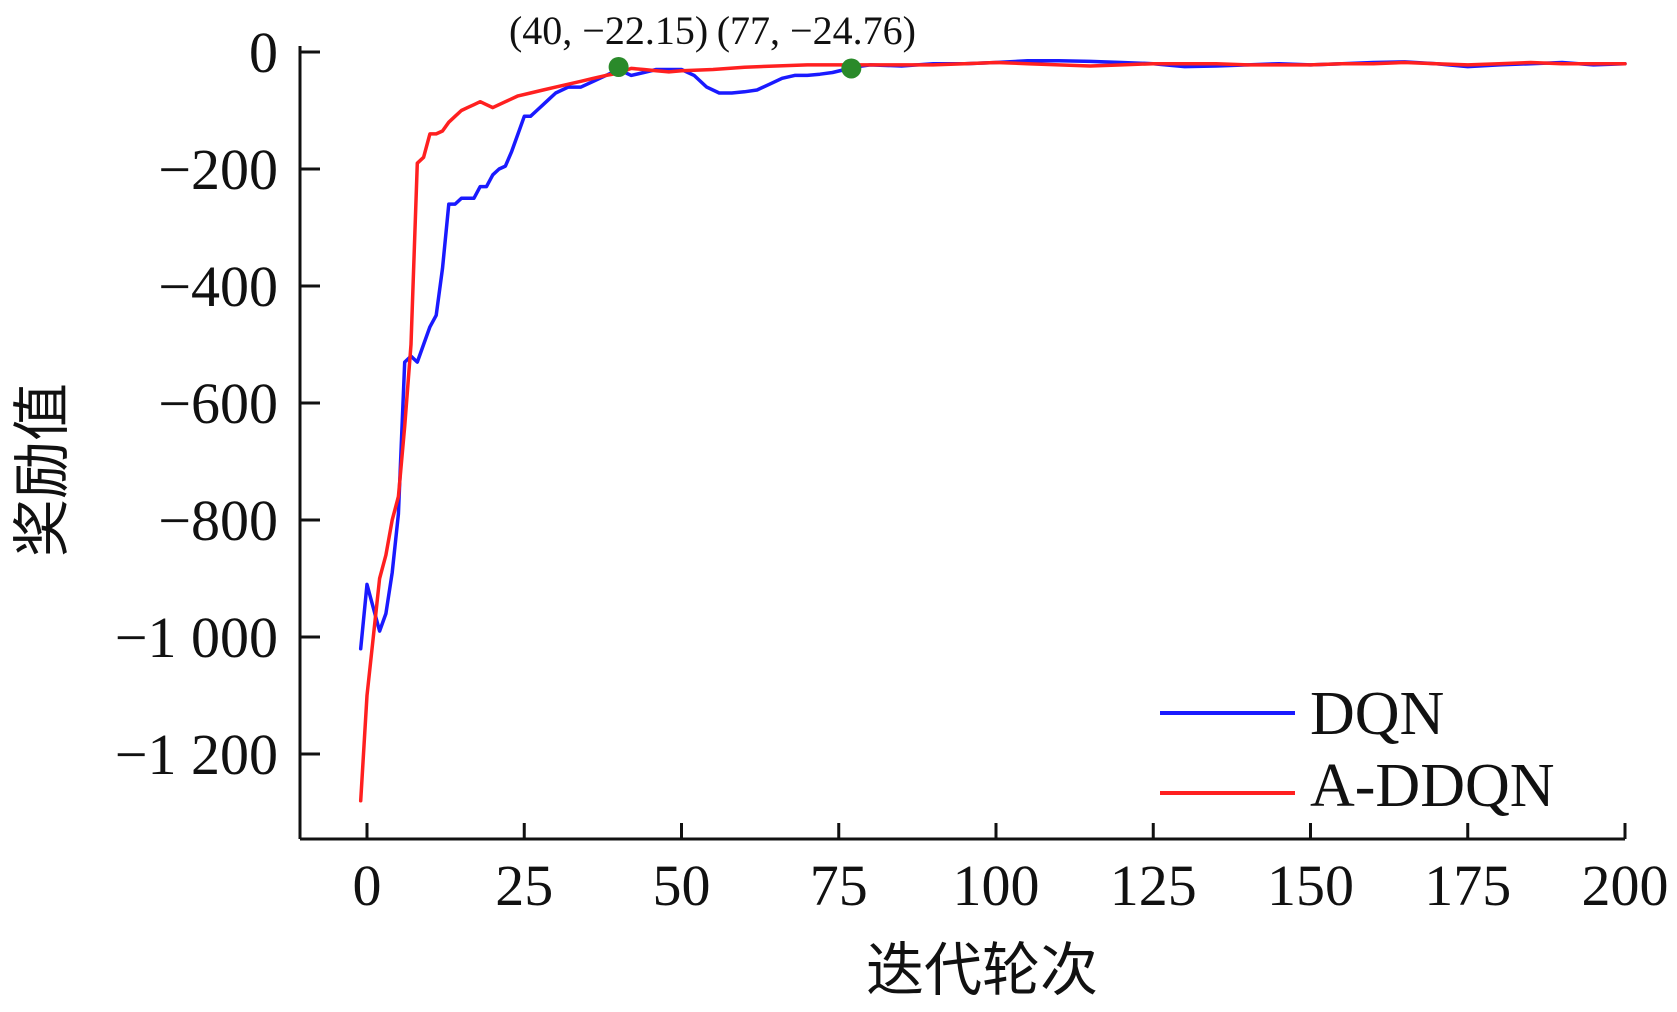 The width and height of the screenshot is (1677, 1012). What do you see at coordinates (524, 885) in the screenshot?
I see `x-tick-label: 25` at bounding box center [524, 885].